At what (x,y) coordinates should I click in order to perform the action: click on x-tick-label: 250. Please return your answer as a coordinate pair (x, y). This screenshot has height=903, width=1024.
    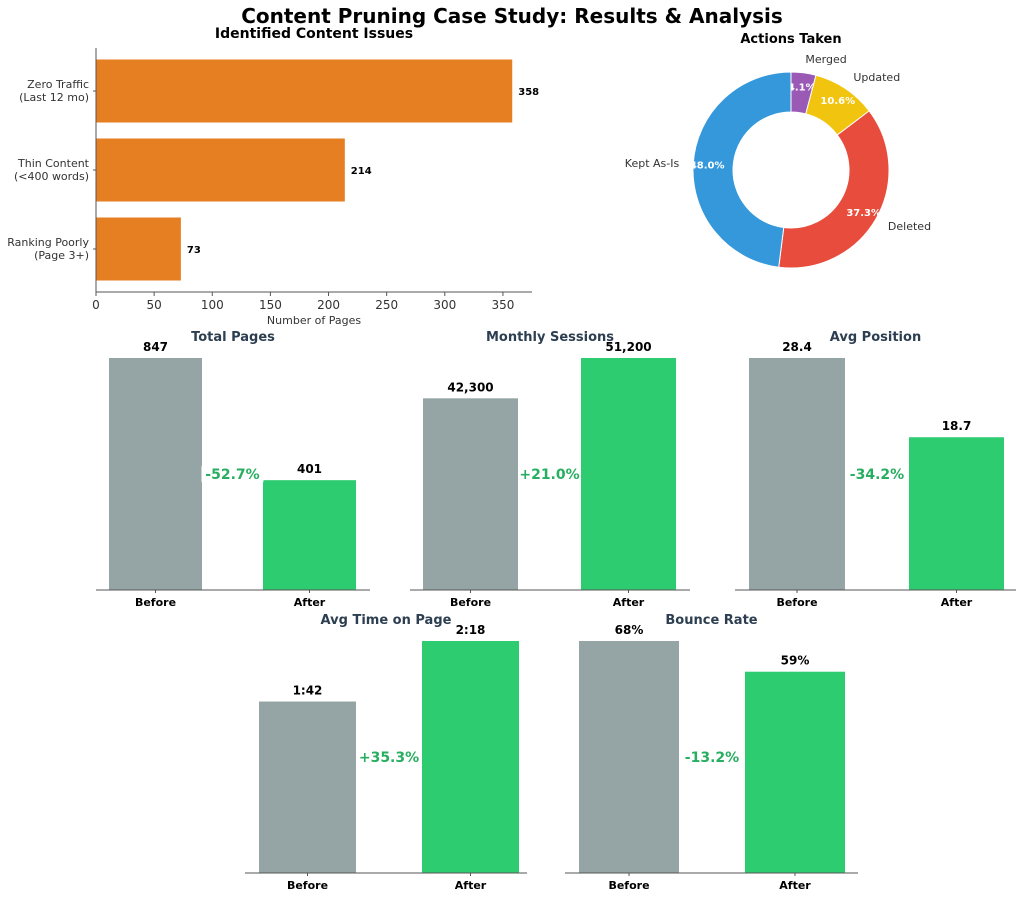
    Looking at the image, I should click on (386, 305).